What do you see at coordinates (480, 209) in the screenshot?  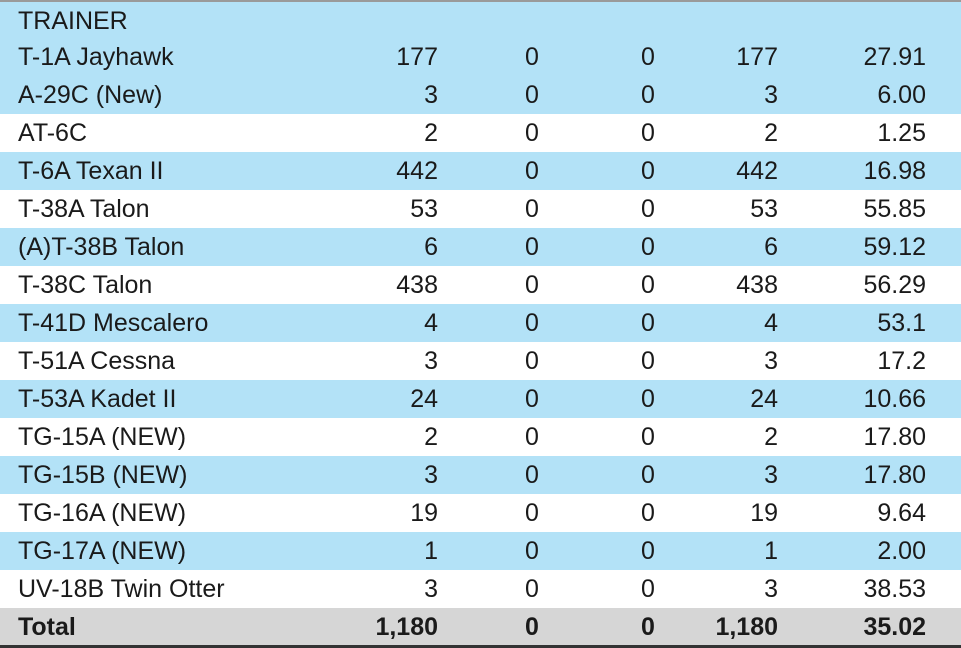 I see `table-row: T-38A Talon 53 0 0 53 55.85` at bounding box center [480, 209].